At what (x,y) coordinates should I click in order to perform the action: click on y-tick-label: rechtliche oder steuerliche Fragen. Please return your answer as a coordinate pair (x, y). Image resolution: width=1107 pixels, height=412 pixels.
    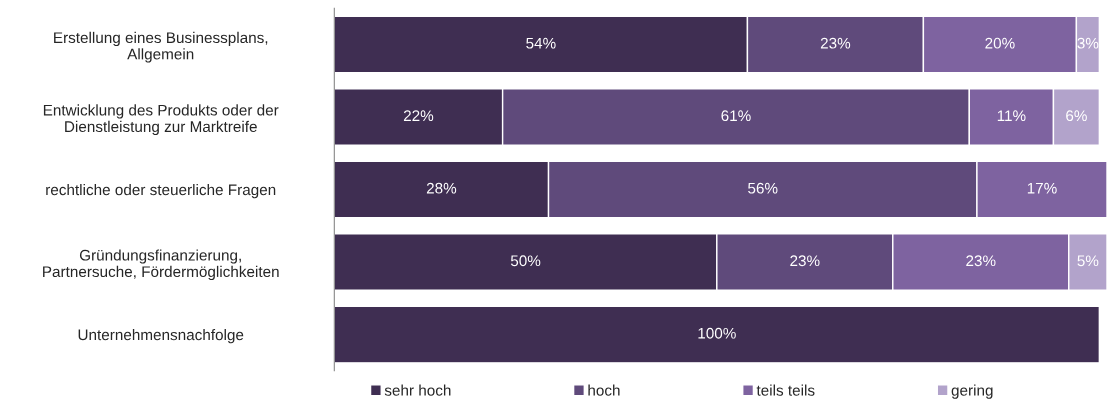
    Looking at the image, I should click on (161, 191).